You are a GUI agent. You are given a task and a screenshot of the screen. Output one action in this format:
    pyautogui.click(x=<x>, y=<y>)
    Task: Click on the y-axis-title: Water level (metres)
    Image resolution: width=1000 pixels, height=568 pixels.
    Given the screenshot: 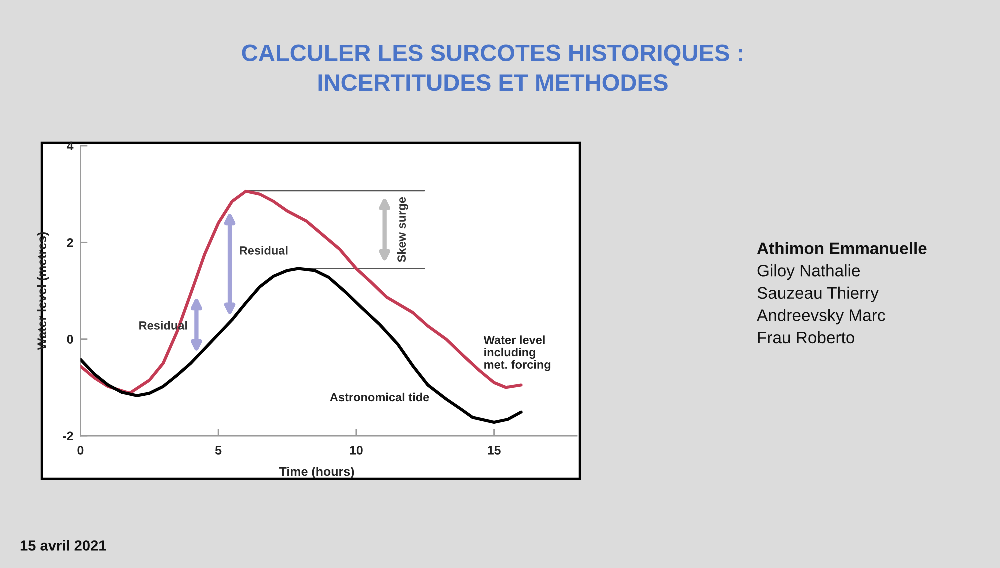 What is the action you would take?
    pyautogui.click(x=43, y=291)
    